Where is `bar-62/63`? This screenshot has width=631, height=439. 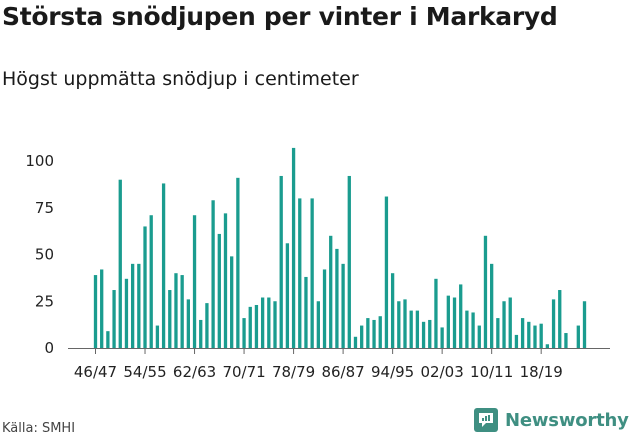 bar-62/63 is located at coordinates (194, 281).